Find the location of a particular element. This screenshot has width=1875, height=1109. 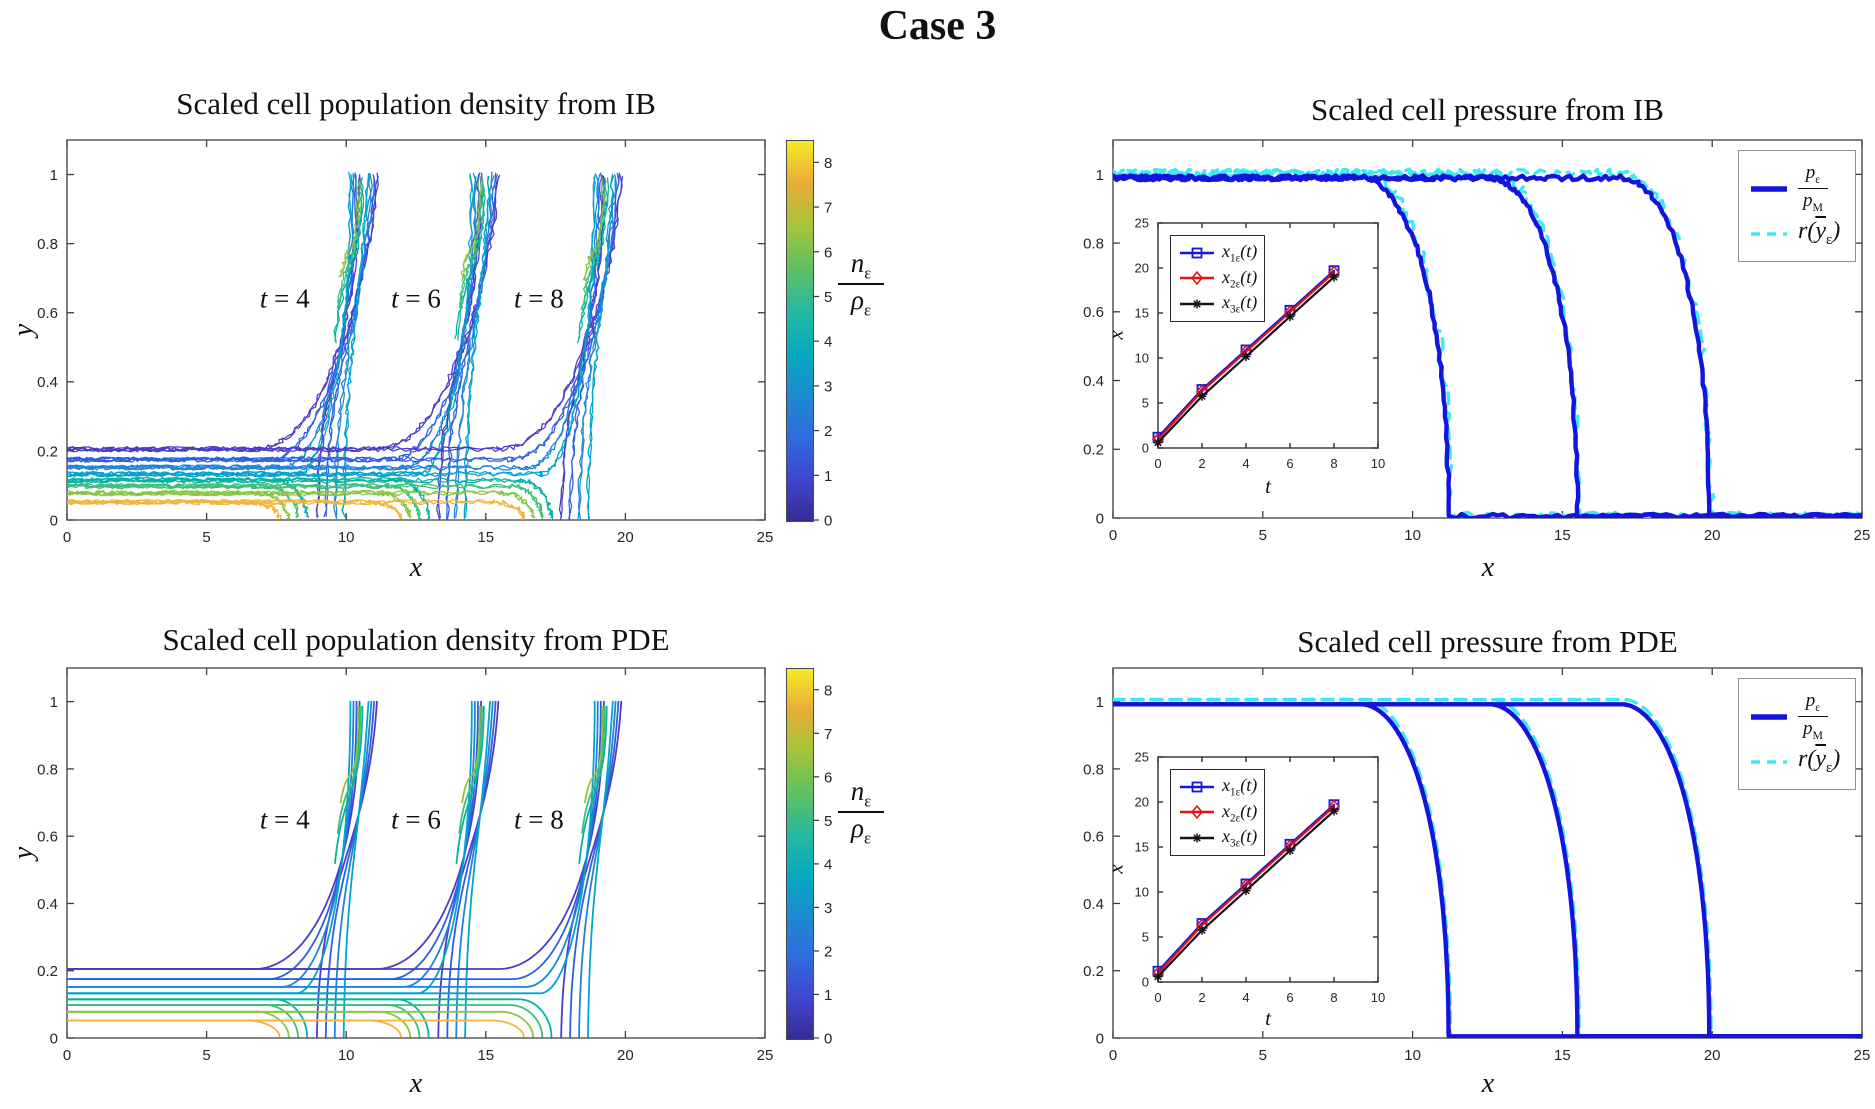

colorbar-tick-label: 8 is located at coordinates (828, 690).